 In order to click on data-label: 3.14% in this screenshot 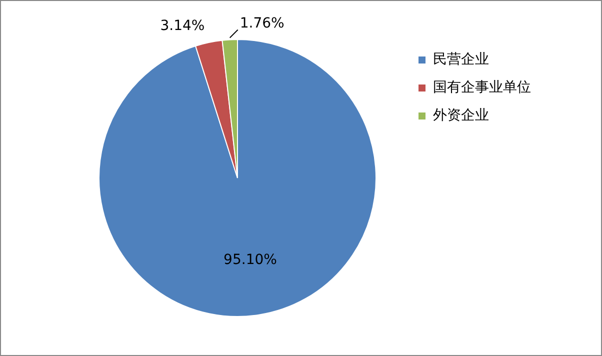, I will do `click(182, 26)`.